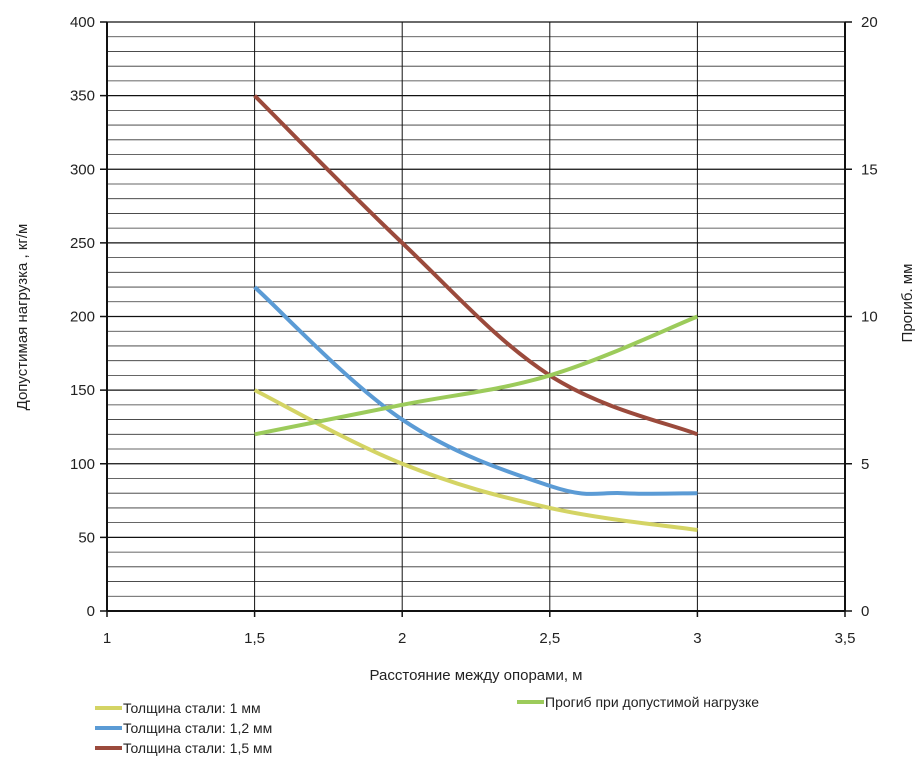 The height and width of the screenshot is (758, 915). I want to click on legend-label: Прогиб при допустимой нагрузке, so click(652, 702).